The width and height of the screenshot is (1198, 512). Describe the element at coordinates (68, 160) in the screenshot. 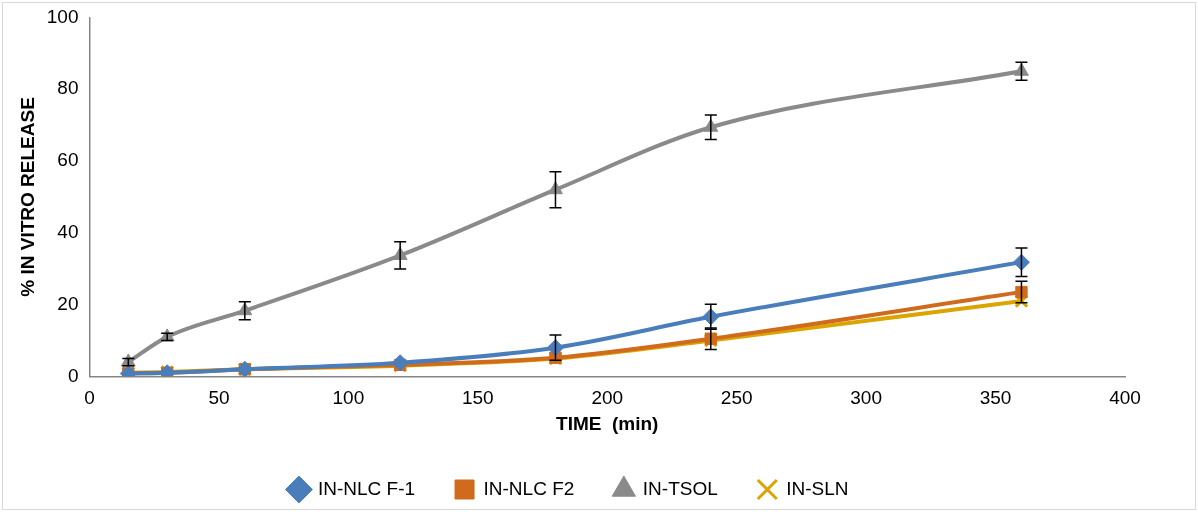

I see `y-tick-label: 60` at that location.